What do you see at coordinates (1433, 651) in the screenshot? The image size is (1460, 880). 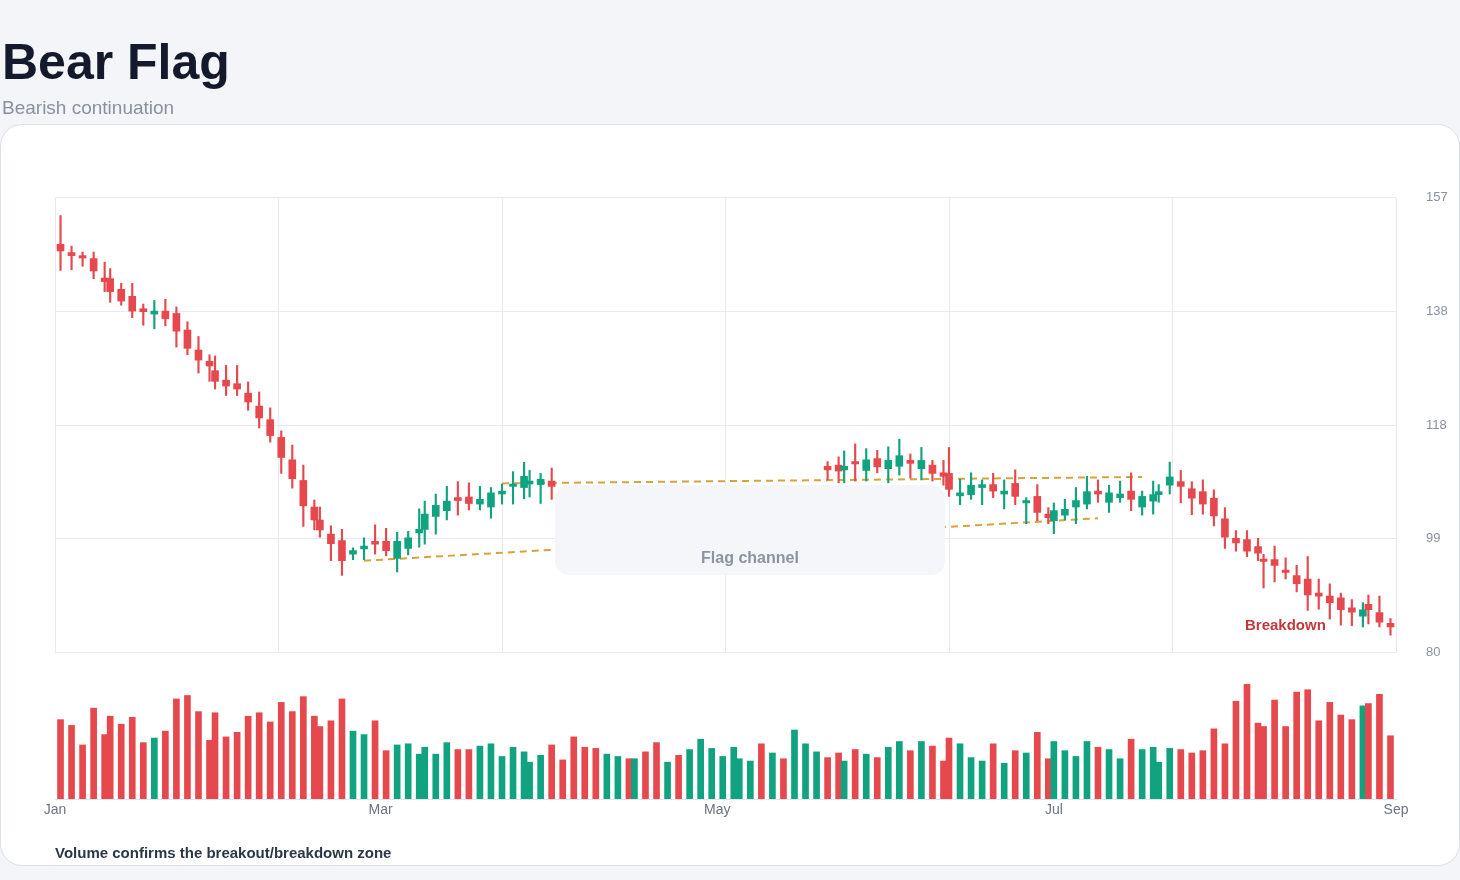 I see `y-tick-label: 80` at bounding box center [1433, 651].